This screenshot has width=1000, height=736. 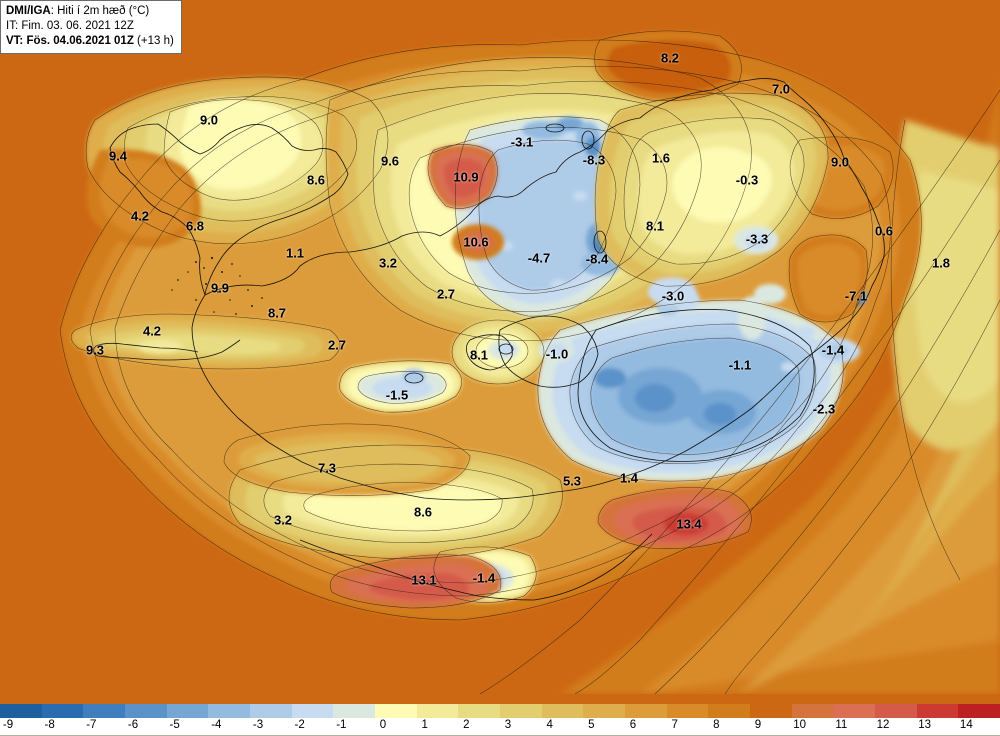 I want to click on temperature-value-label: 1.1, so click(x=295, y=253).